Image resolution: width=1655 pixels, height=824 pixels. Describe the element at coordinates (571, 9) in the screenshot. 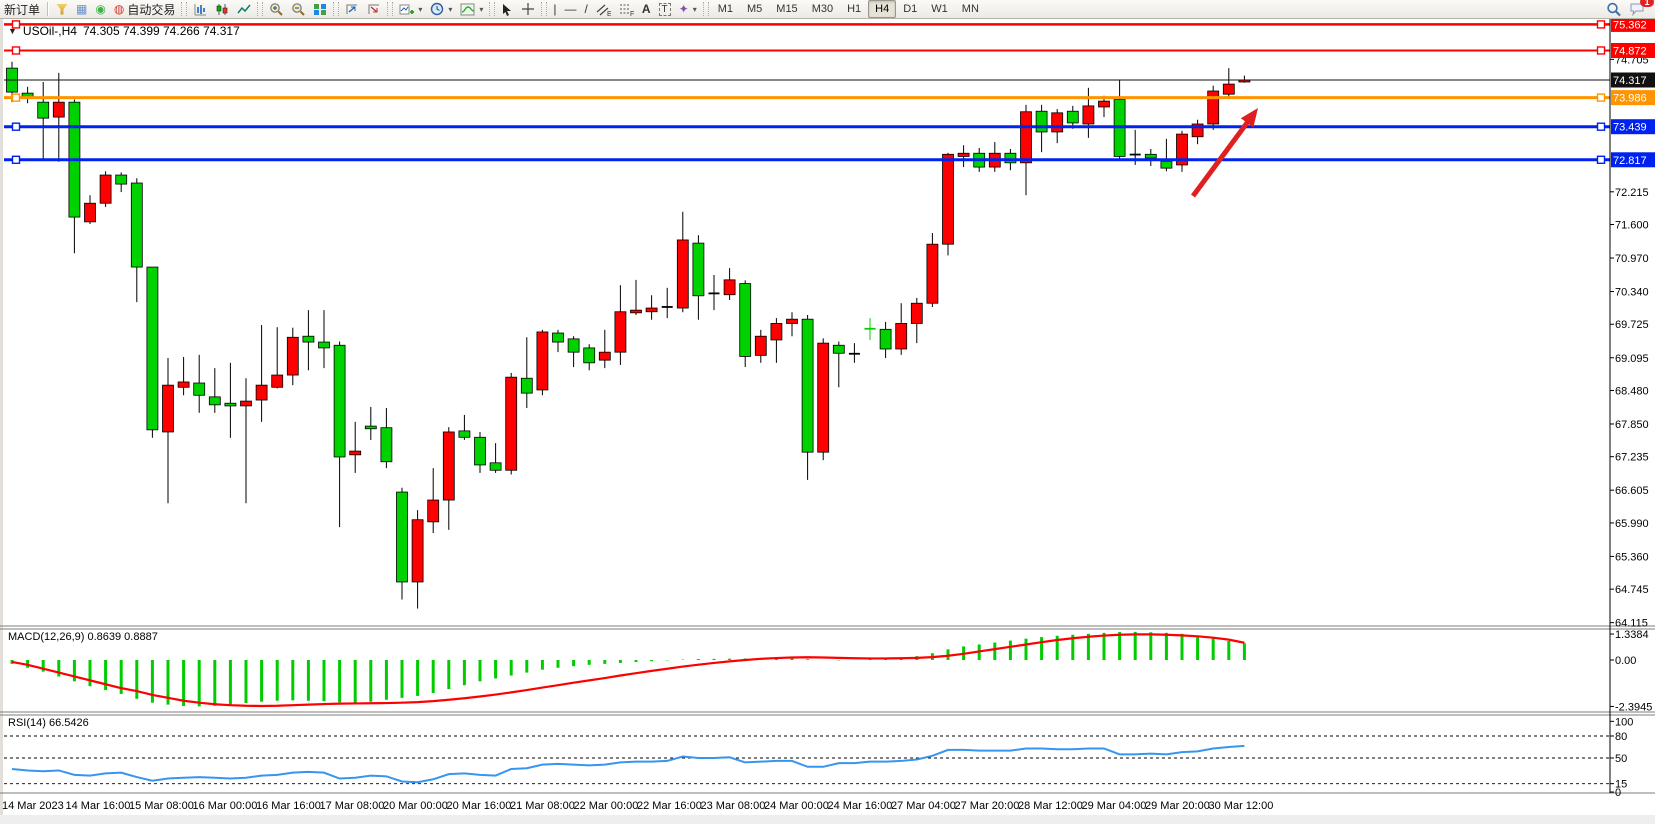

I see `horizontal-line-button: —` at that location.